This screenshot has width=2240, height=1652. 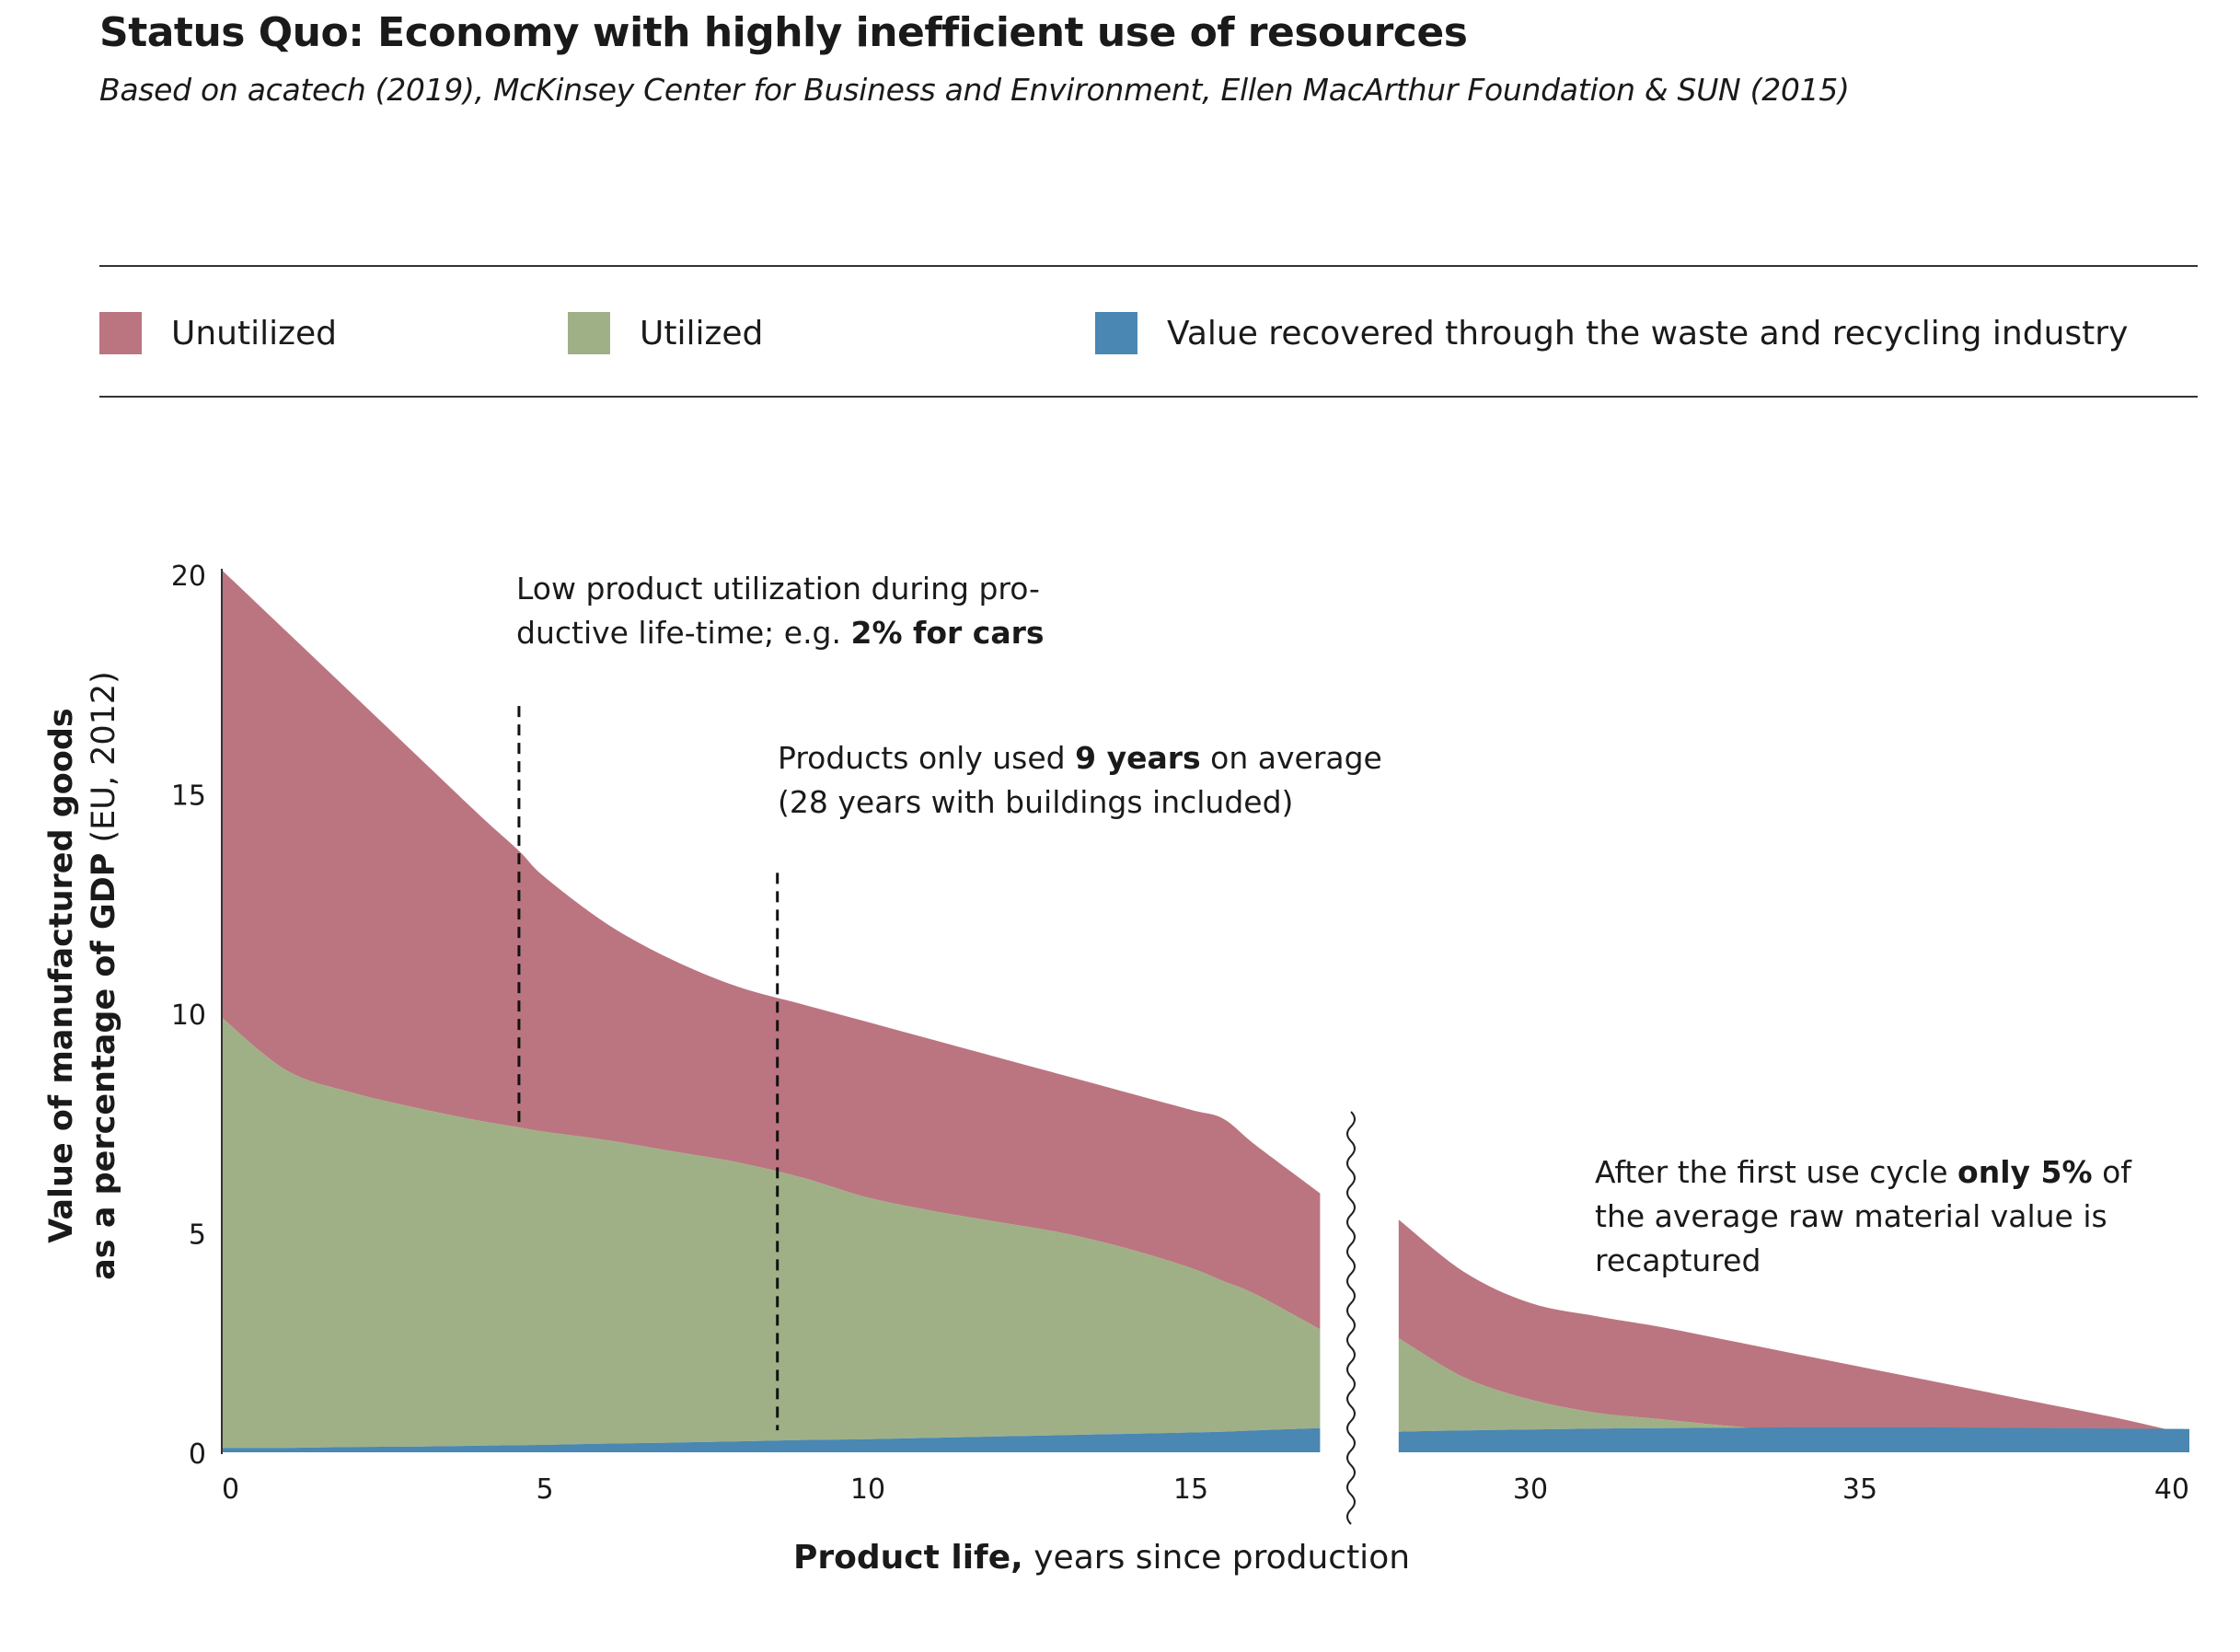 What do you see at coordinates (188, 576) in the screenshot?
I see `y-tick-label-20: 20` at bounding box center [188, 576].